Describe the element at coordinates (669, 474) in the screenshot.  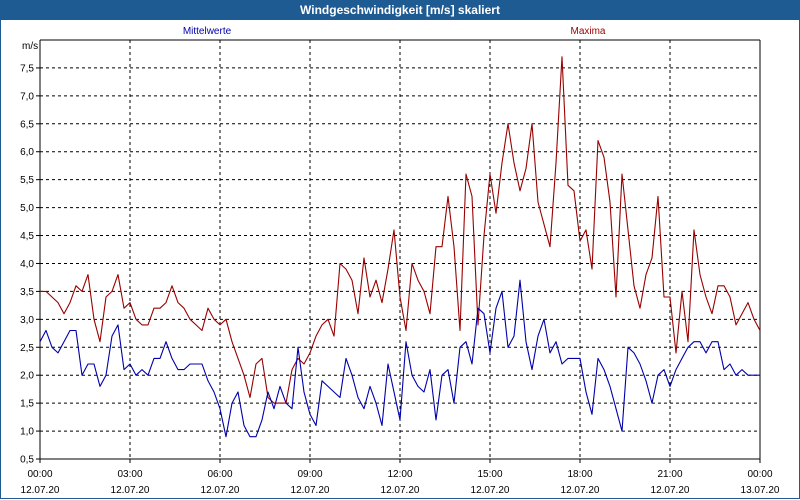
I see `x-tick-time: 21:00` at that location.